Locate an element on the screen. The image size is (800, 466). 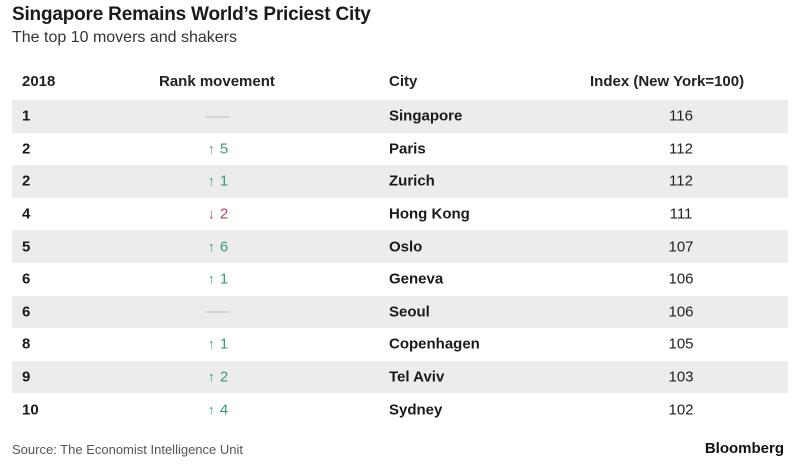
table-row: 10 ↑ 4 Sydney 102 is located at coordinates (400, 409).